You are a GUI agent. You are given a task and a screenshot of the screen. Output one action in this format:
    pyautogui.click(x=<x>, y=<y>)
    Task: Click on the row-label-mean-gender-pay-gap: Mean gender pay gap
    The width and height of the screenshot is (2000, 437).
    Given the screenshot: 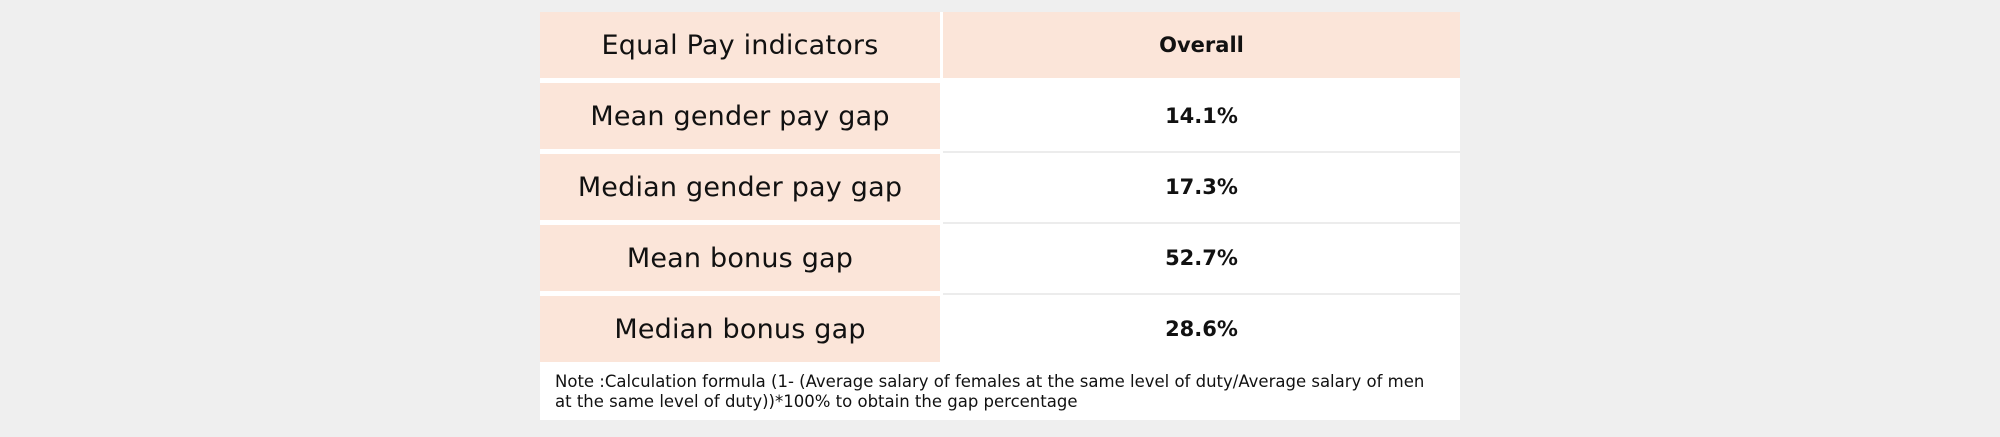 What is the action you would take?
    pyautogui.click(x=740, y=116)
    